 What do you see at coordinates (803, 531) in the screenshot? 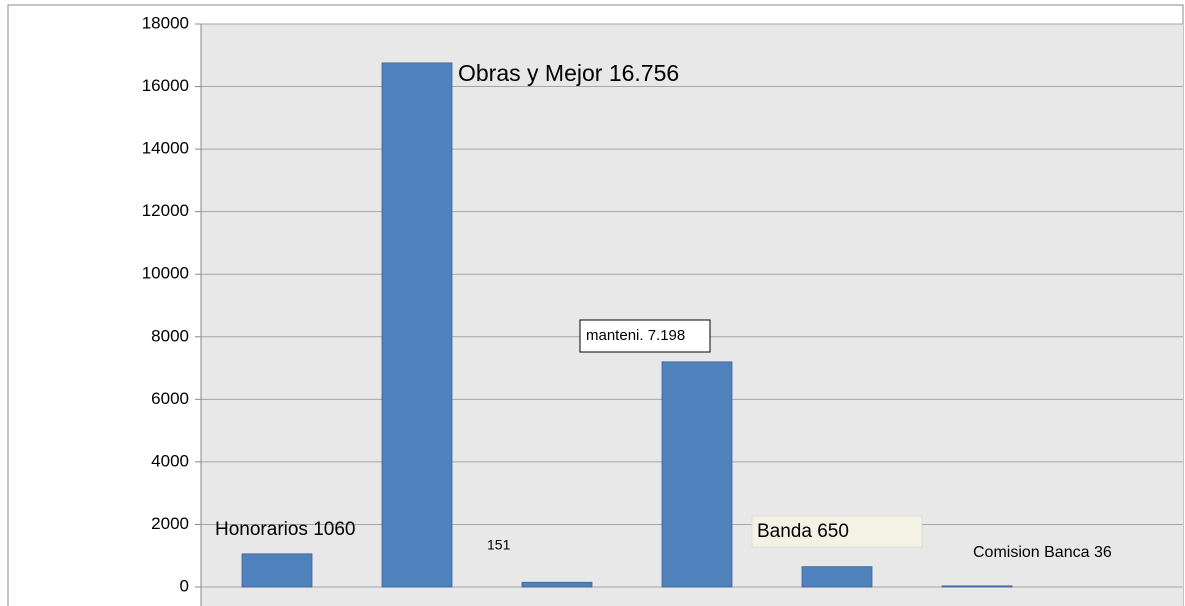
I see `data-label: Banda 650` at bounding box center [803, 531].